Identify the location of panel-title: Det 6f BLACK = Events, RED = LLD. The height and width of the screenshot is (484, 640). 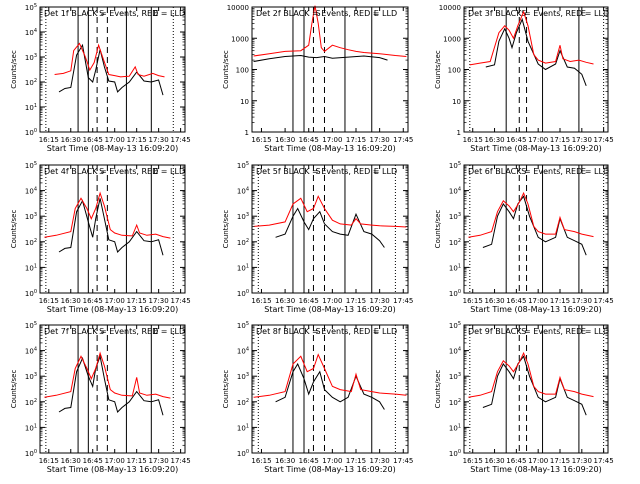
(538, 171).